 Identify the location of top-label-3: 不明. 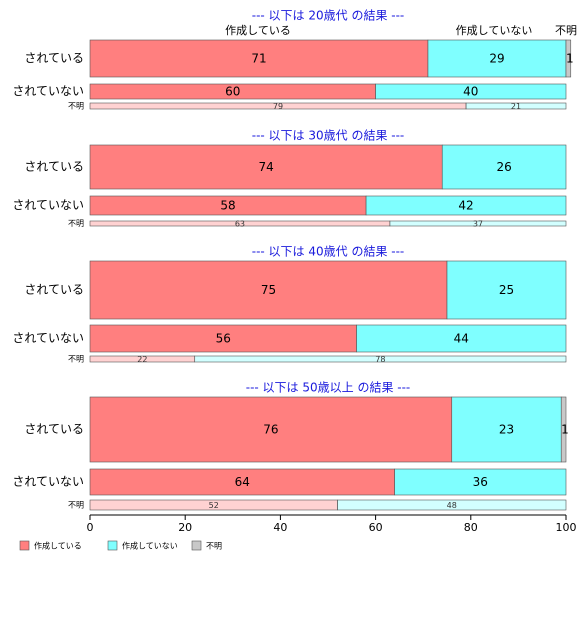
(566, 30).